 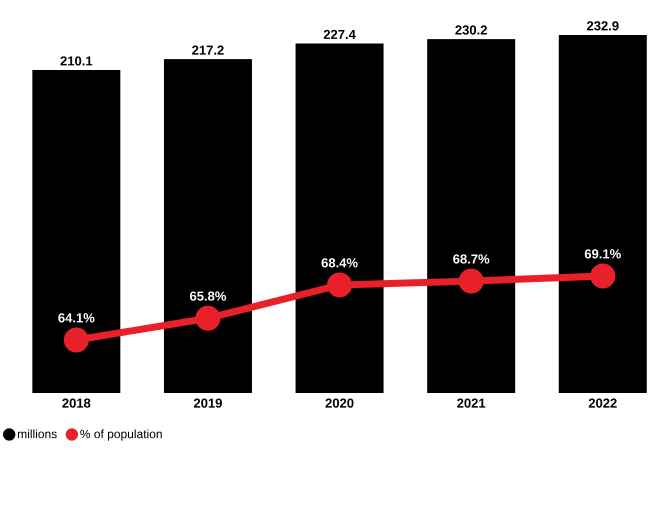 What do you see at coordinates (208, 296) in the screenshot?
I see `data-label: 65.8%` at bounding box center [208, 296].